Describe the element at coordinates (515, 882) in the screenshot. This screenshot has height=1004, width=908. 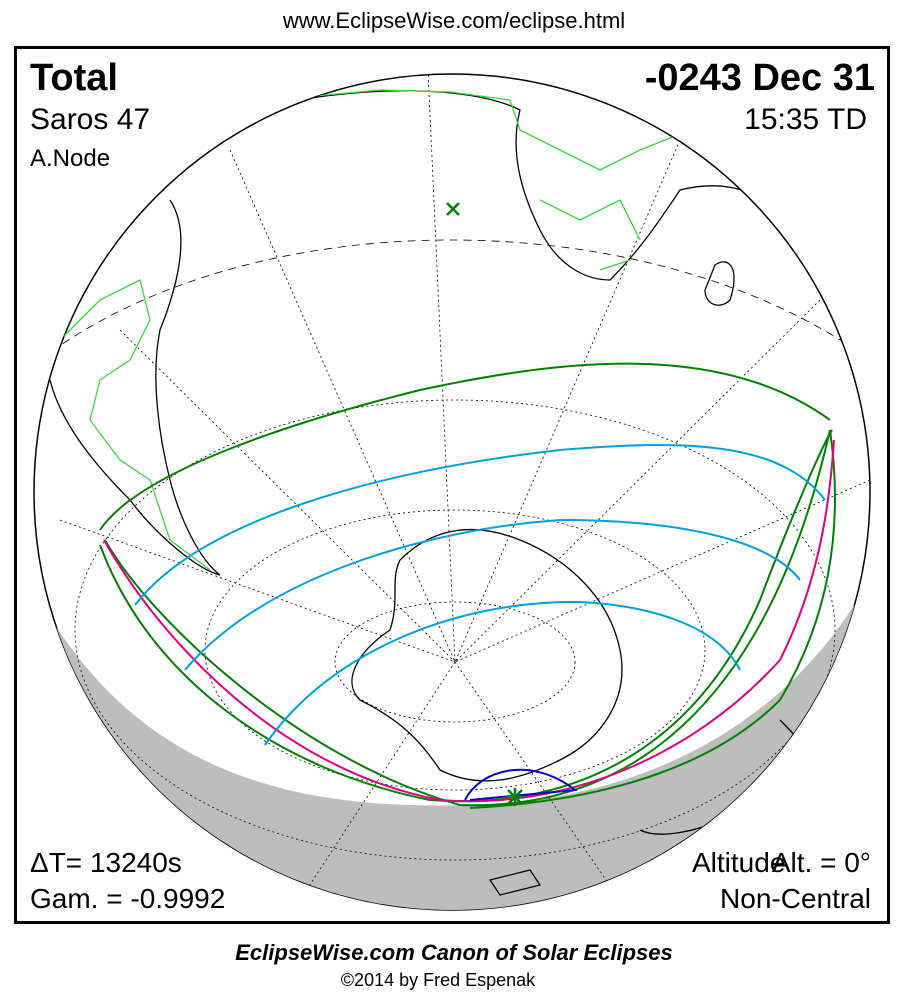
I see `new-zealand` at that location.